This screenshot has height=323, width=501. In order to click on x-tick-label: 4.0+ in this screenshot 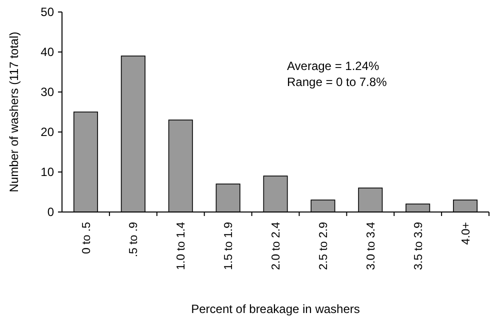, I will do `click(466, 233)`.